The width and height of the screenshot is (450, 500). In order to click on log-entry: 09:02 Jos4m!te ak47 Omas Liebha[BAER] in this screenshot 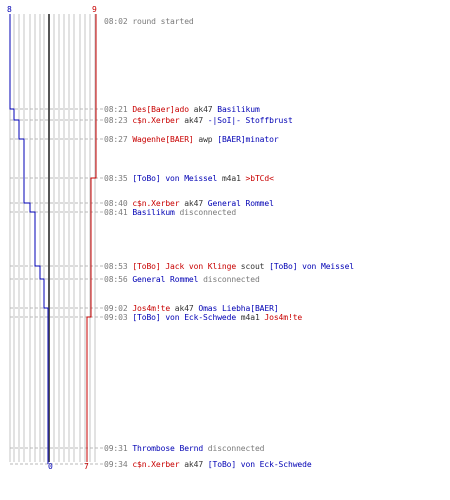, I will do `click(191, 308)`.